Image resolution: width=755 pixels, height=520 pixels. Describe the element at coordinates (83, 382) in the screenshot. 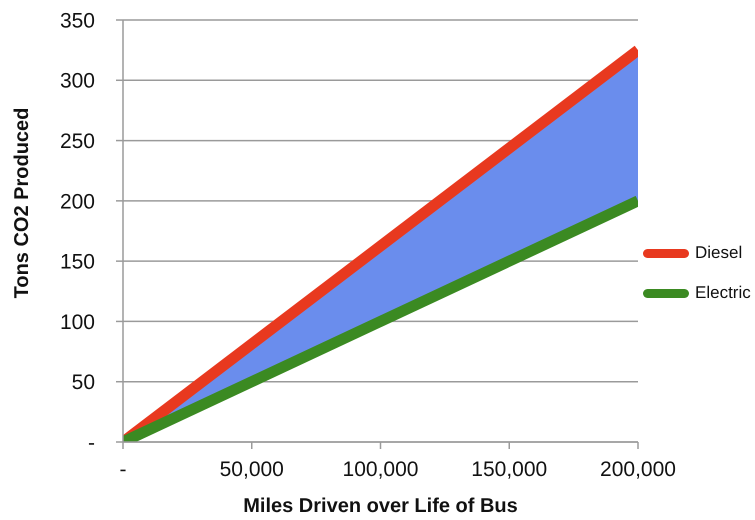

I see `y-tick-label: 50` at that location.